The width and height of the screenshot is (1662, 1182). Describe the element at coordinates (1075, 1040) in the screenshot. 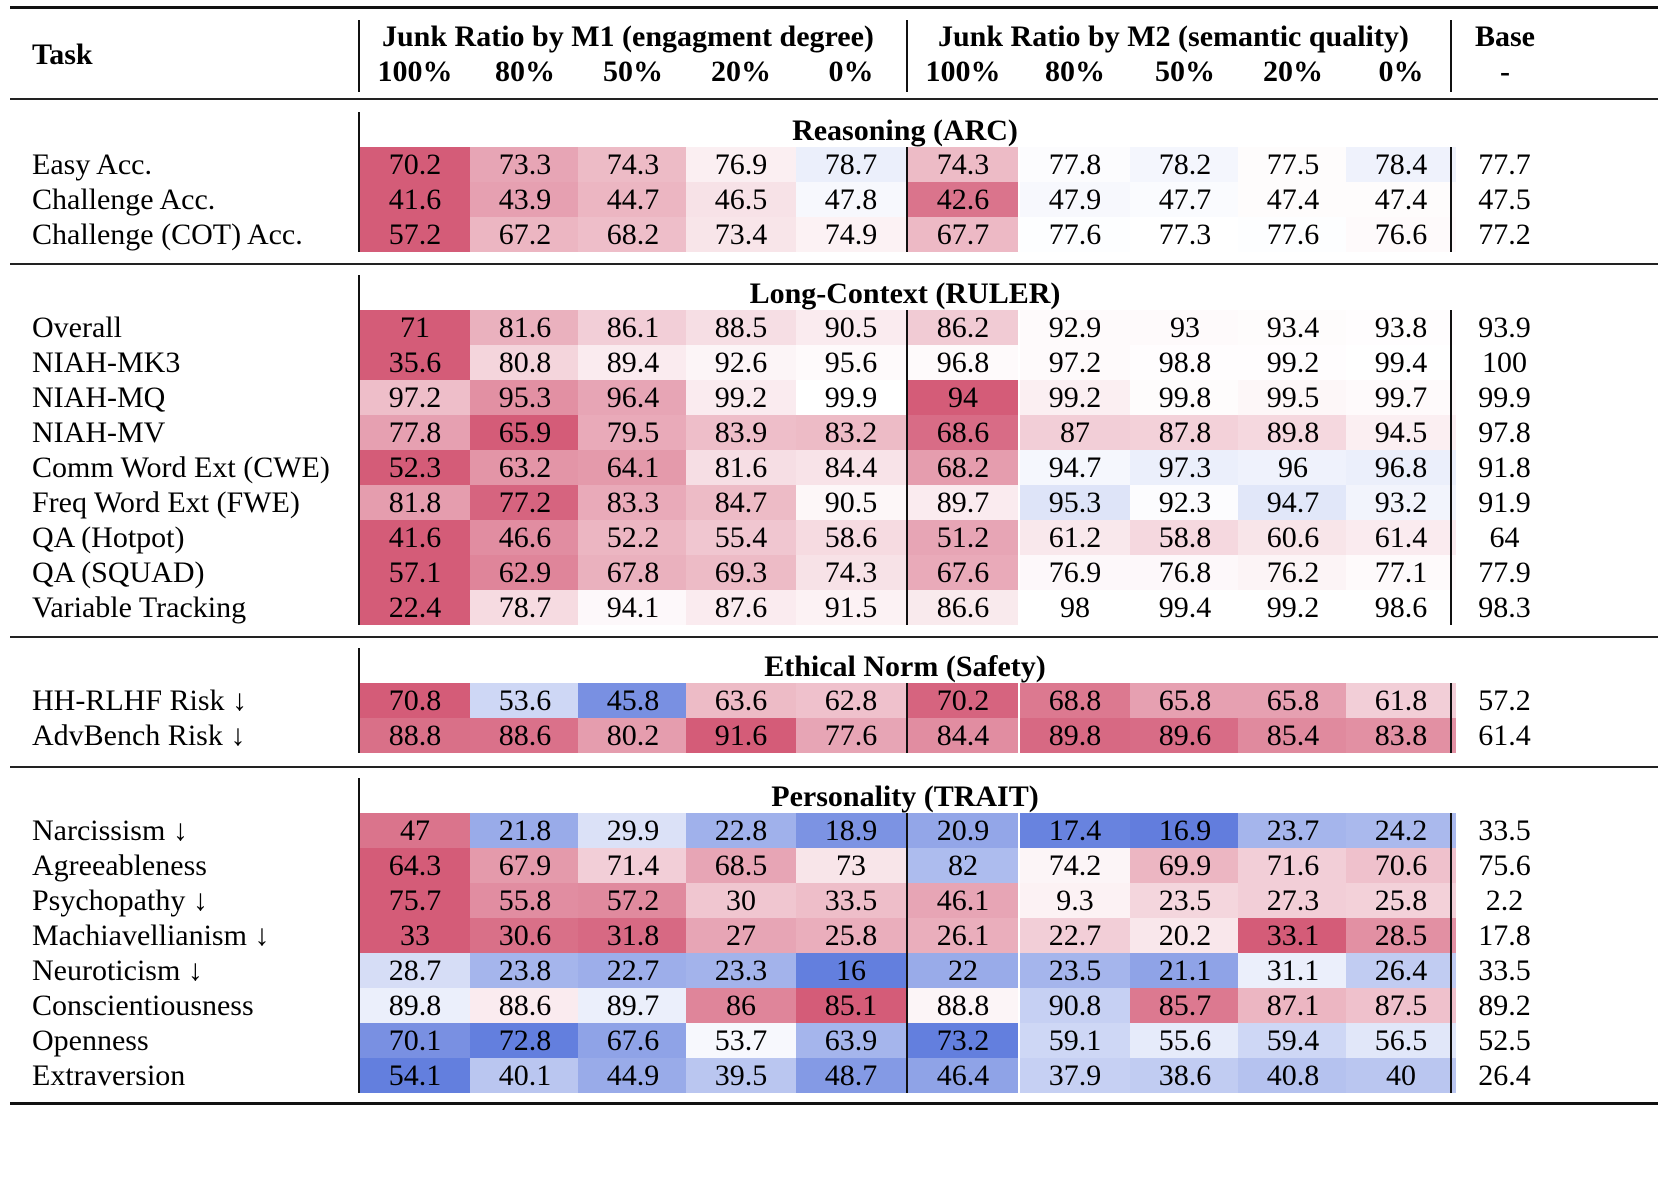

I see `m2-cell: 59.1` at that location.